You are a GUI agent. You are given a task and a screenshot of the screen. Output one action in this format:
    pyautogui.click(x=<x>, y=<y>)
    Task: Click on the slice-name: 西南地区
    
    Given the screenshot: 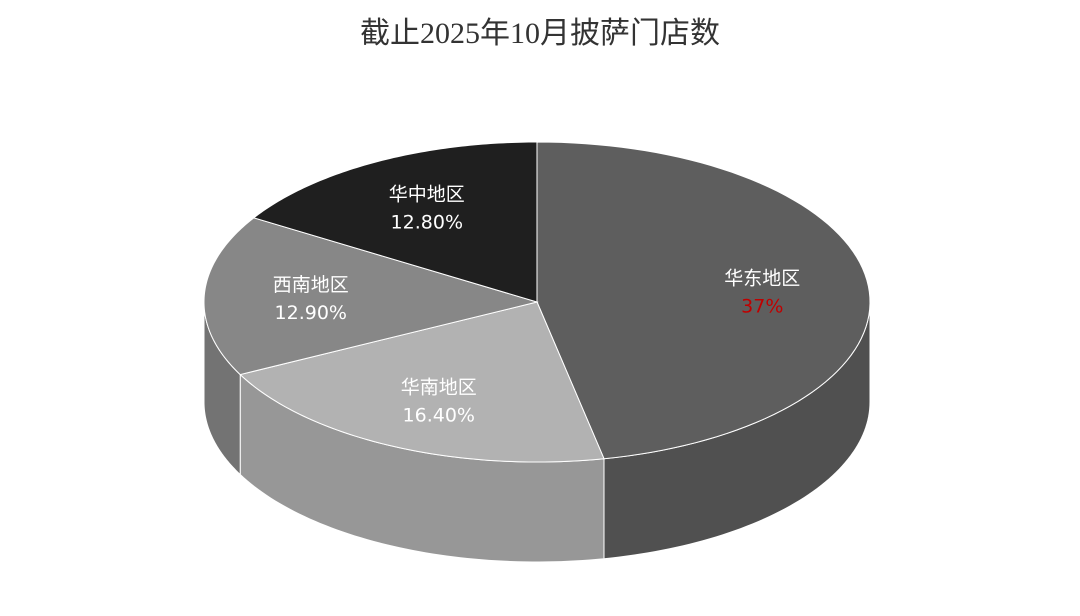 What is the action you would take?
    pyautogui.click(x=311, y=285)
    